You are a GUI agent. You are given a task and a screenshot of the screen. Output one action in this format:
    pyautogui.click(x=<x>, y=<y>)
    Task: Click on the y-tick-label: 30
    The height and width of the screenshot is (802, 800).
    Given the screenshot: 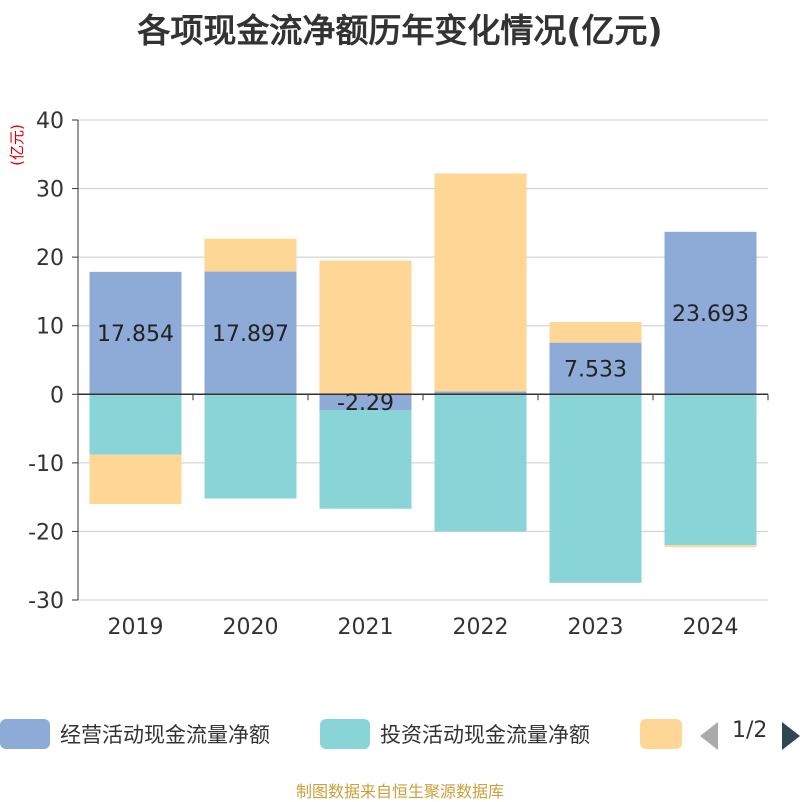 What is the action you would take?
    pyautogui.click(x=50, y=190)
    